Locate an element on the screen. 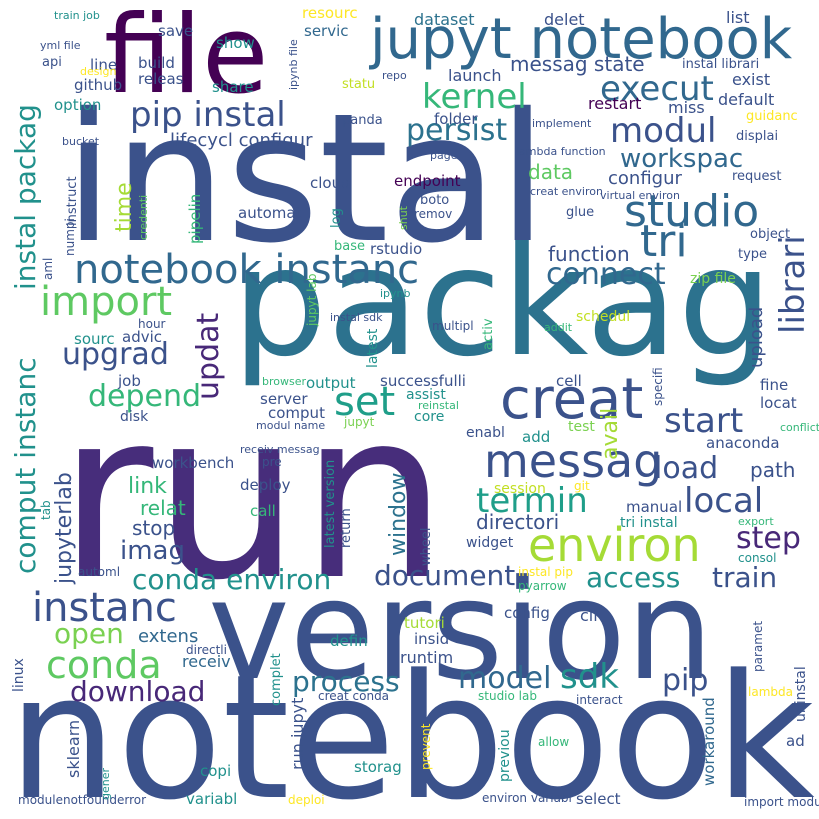 The image size is (819, 819). word-api: api is located at coordinates (52, 62).